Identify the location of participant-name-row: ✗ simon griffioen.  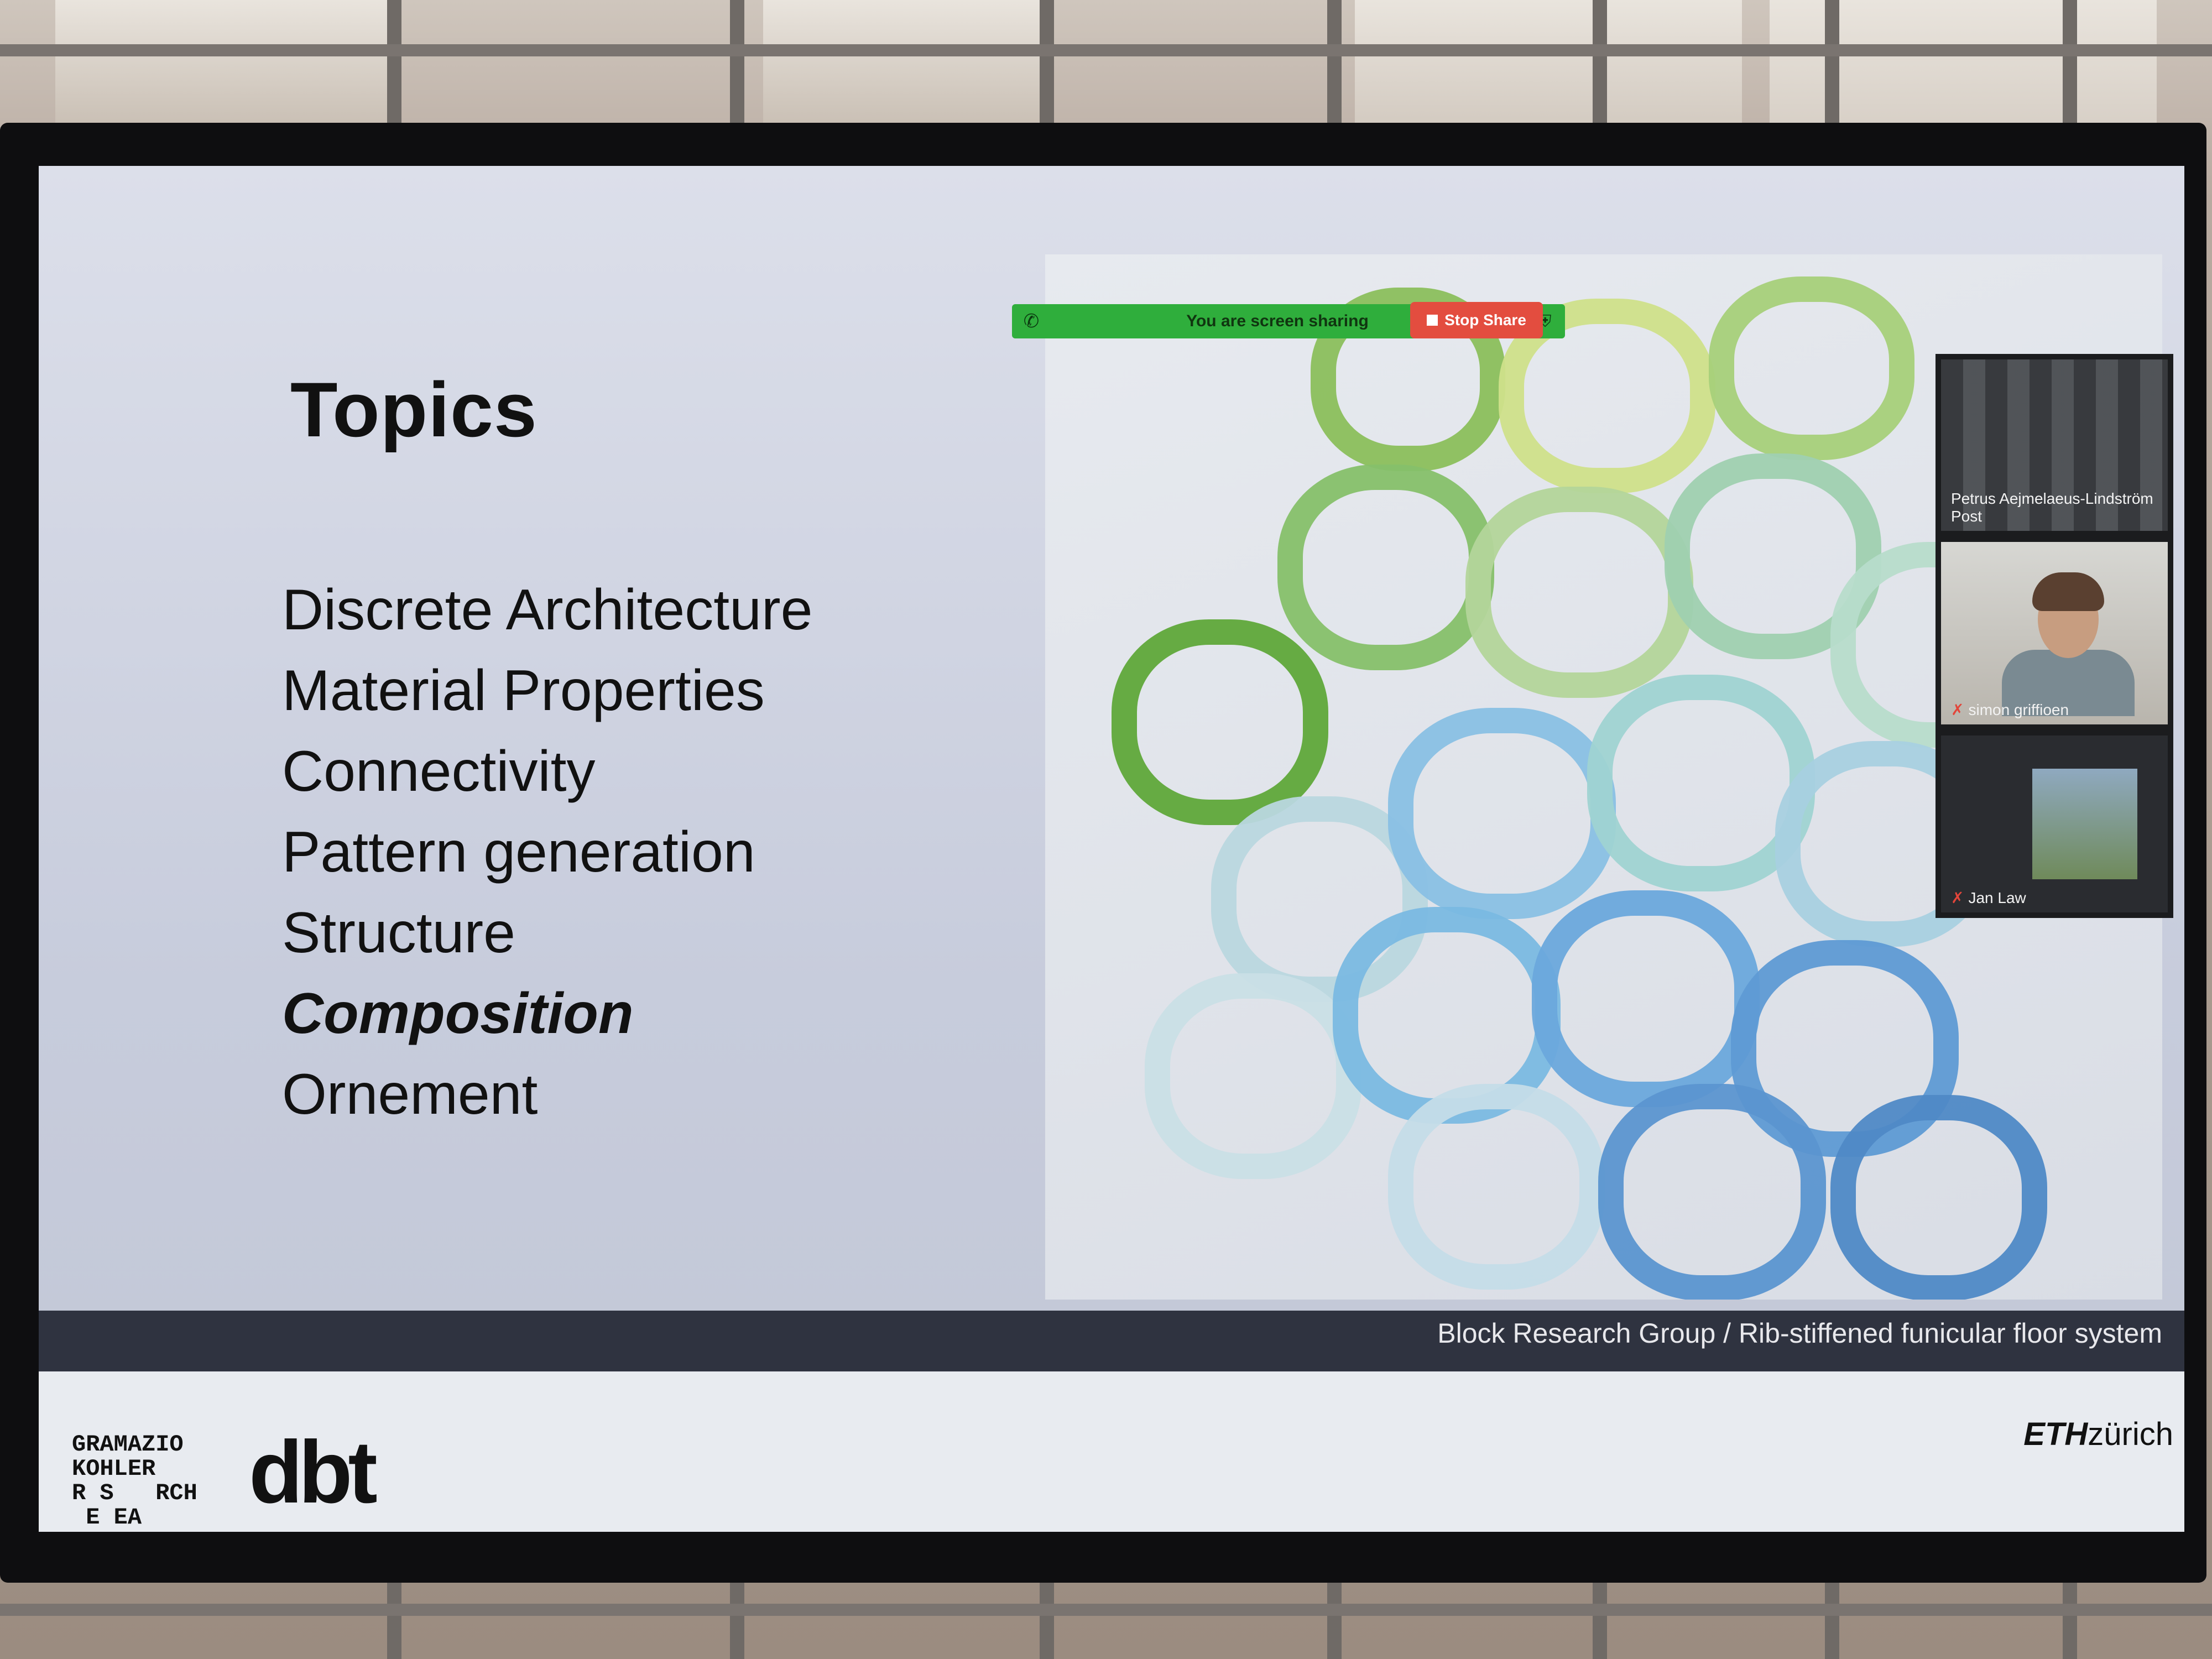
(2010, 710).